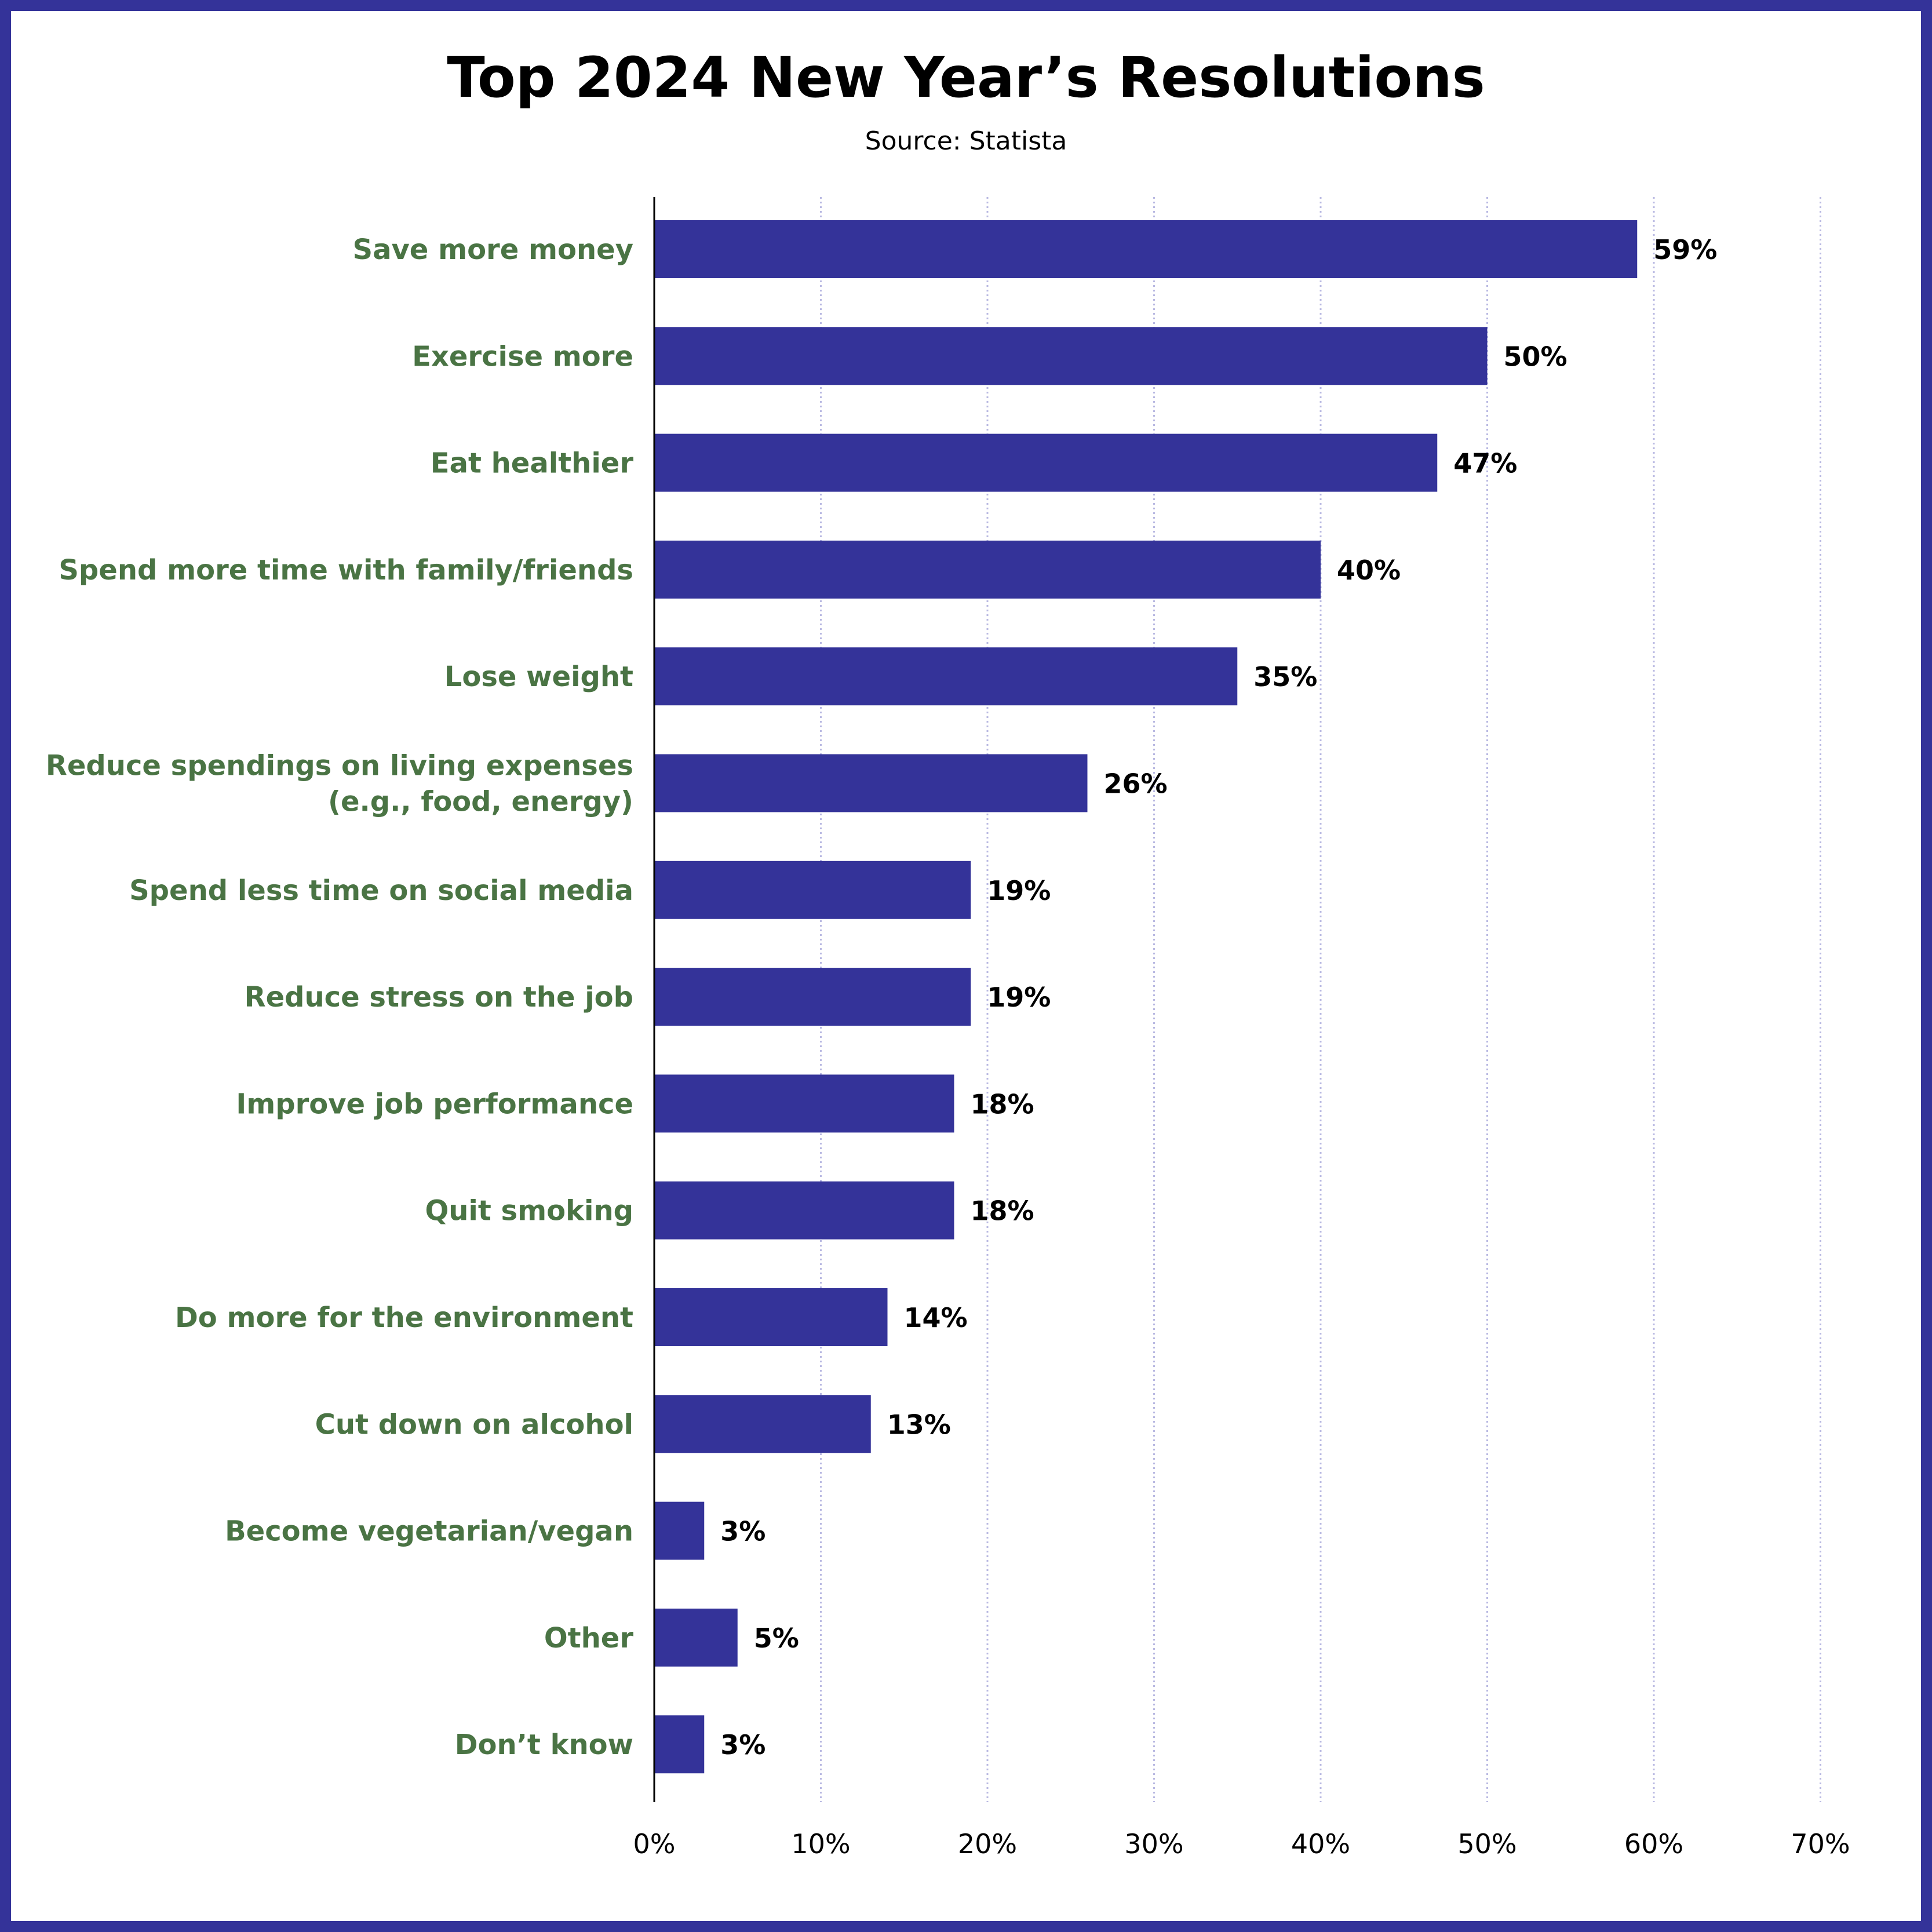 The width and height of the screenshot is (1932, 1932). What do you see at coordinates (1820, 1844) in the screenshot?
I see `x-tick-label: 70%` at bounding box center [1820, 1844].